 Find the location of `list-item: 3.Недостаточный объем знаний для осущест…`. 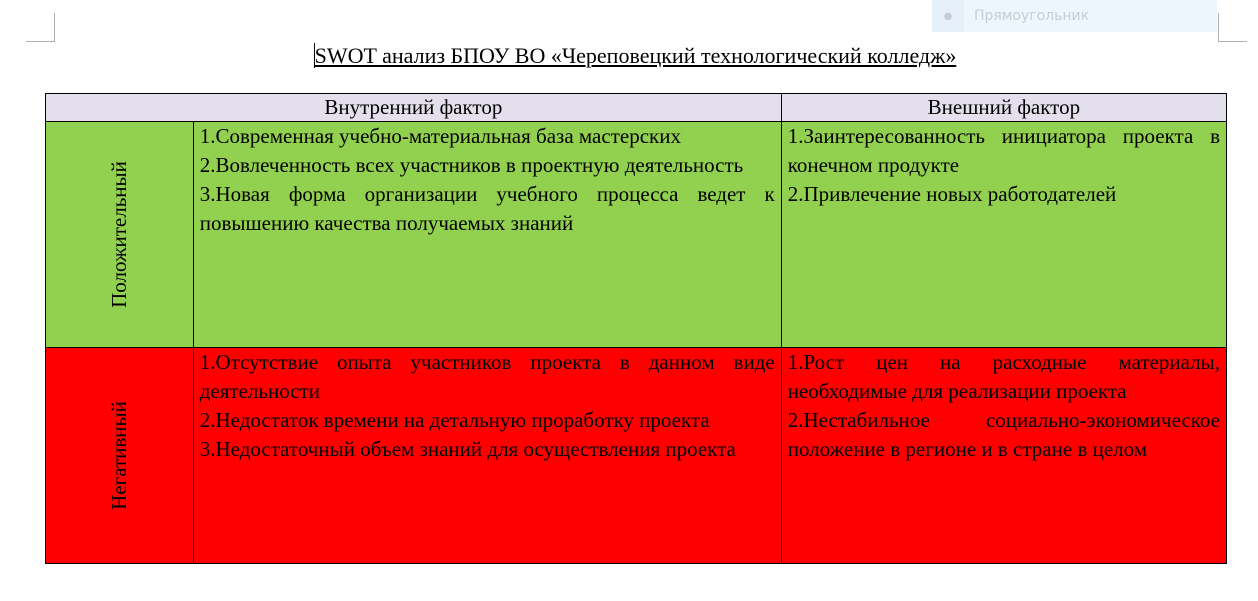

list-item: 3.Недостаточный объем знаний для осущест… is located at coordinates (467, 449).